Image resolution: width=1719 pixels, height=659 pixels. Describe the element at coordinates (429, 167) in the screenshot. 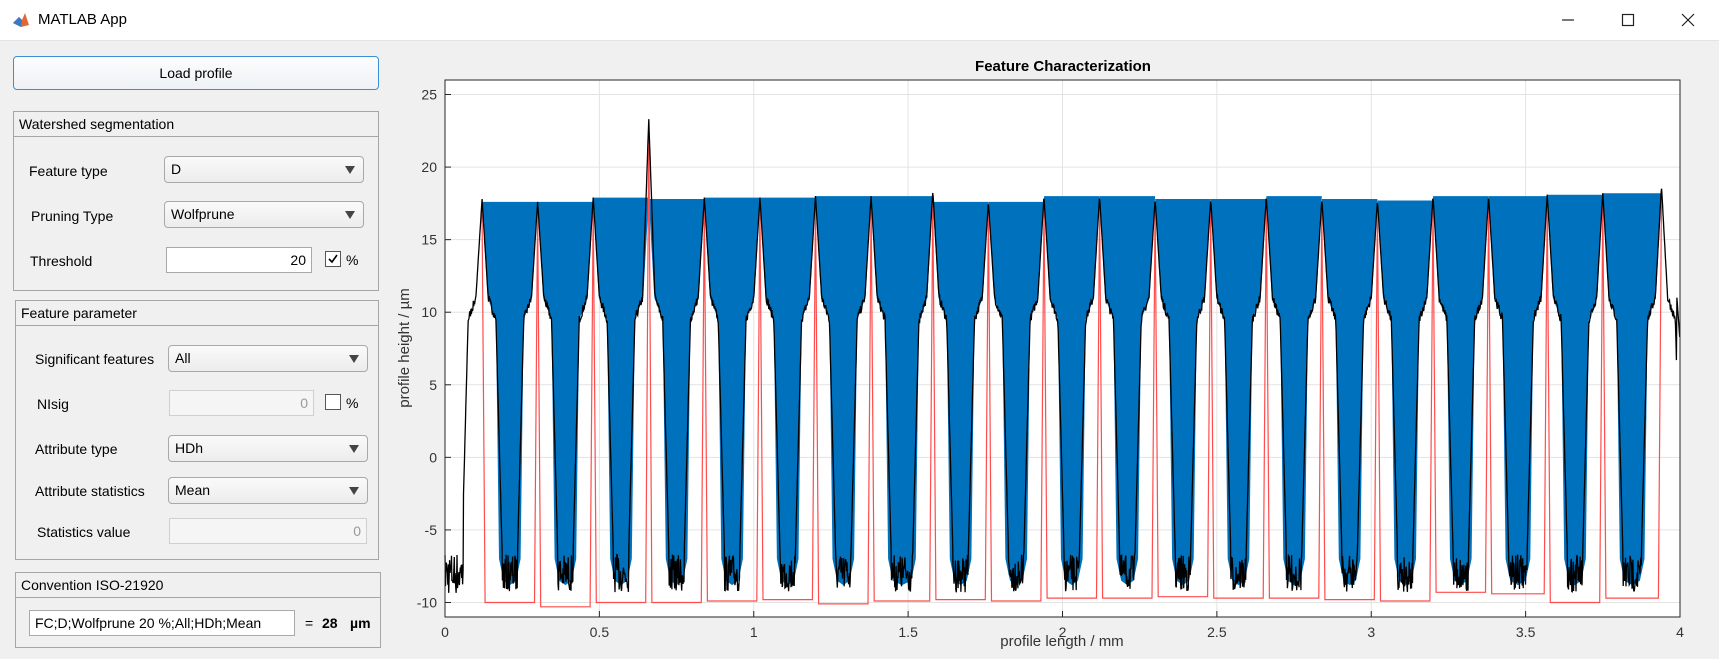

I see `y-tick-label: 20` at that location.